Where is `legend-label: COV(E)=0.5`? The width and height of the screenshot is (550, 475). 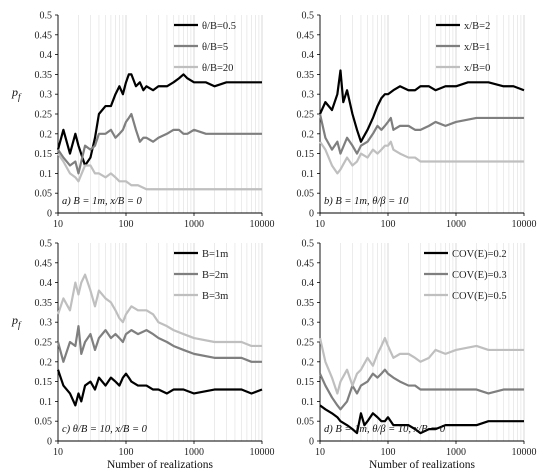
legend-label: COV(E)=0.5 is located at coordinates (479, 296).